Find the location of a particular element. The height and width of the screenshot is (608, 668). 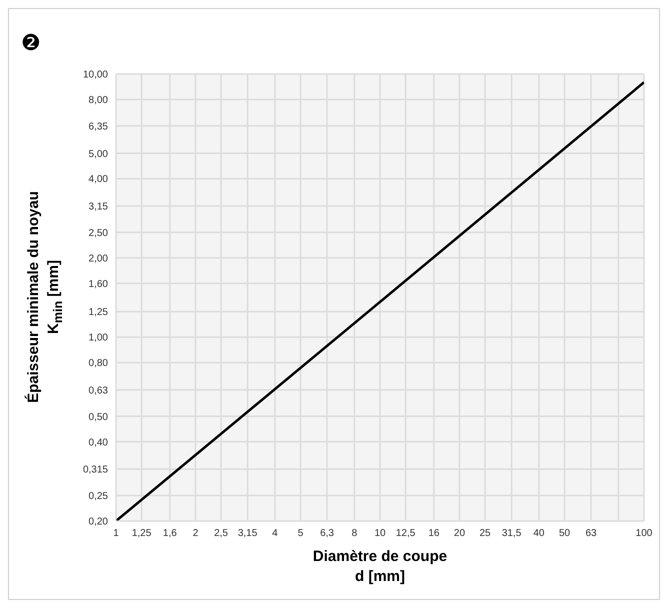

x-tick-label: 1 is located at coordinates (116, 534).